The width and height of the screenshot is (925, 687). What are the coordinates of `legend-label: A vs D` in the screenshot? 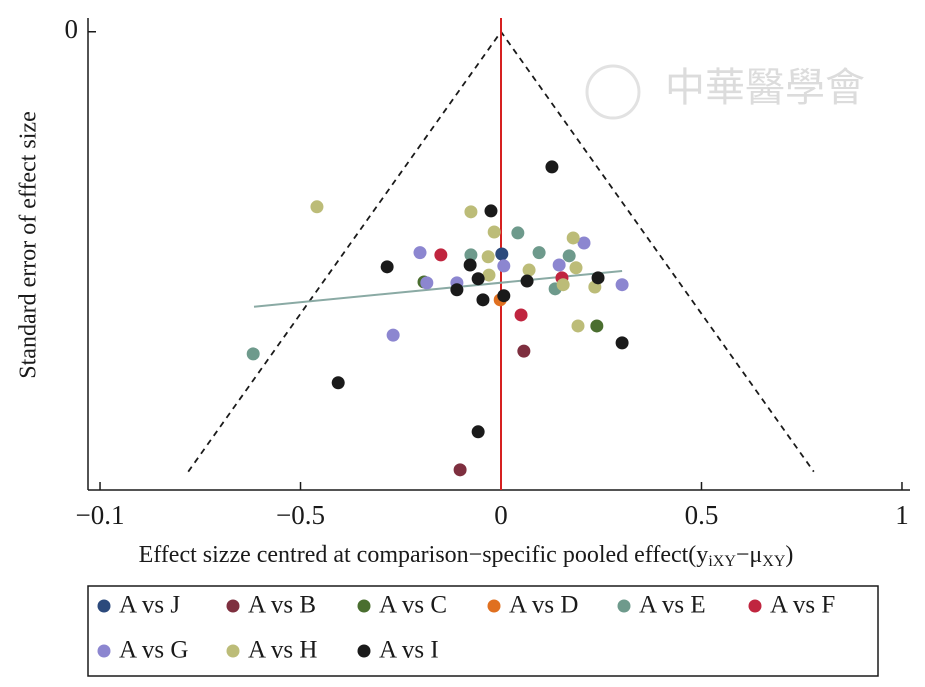 It's located at (543, 605).